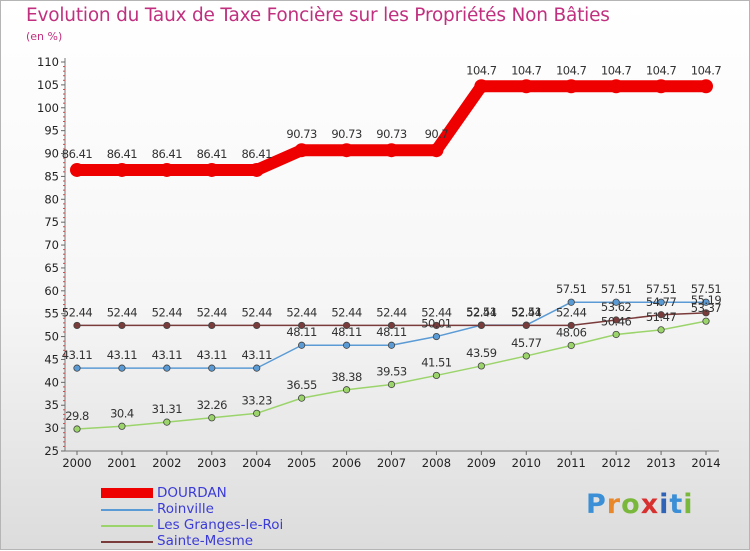  I want to click on data-label: 54.77, so click(661, 302).